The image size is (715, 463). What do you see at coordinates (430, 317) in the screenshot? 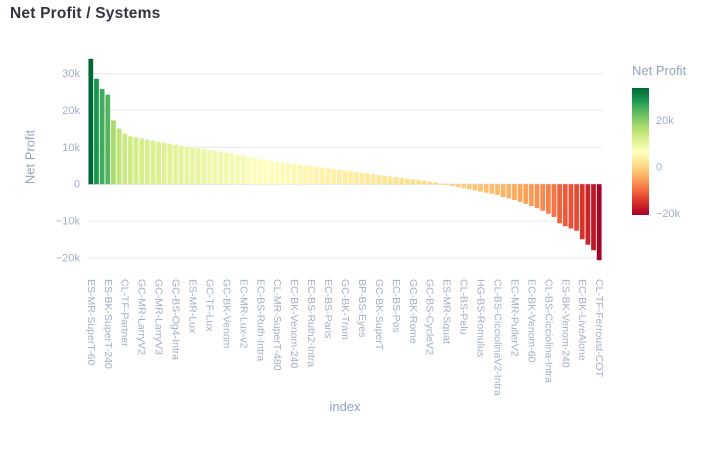
I see `x-tick-label: GC-BS-CycleV2` at bounding box center [430, 317].